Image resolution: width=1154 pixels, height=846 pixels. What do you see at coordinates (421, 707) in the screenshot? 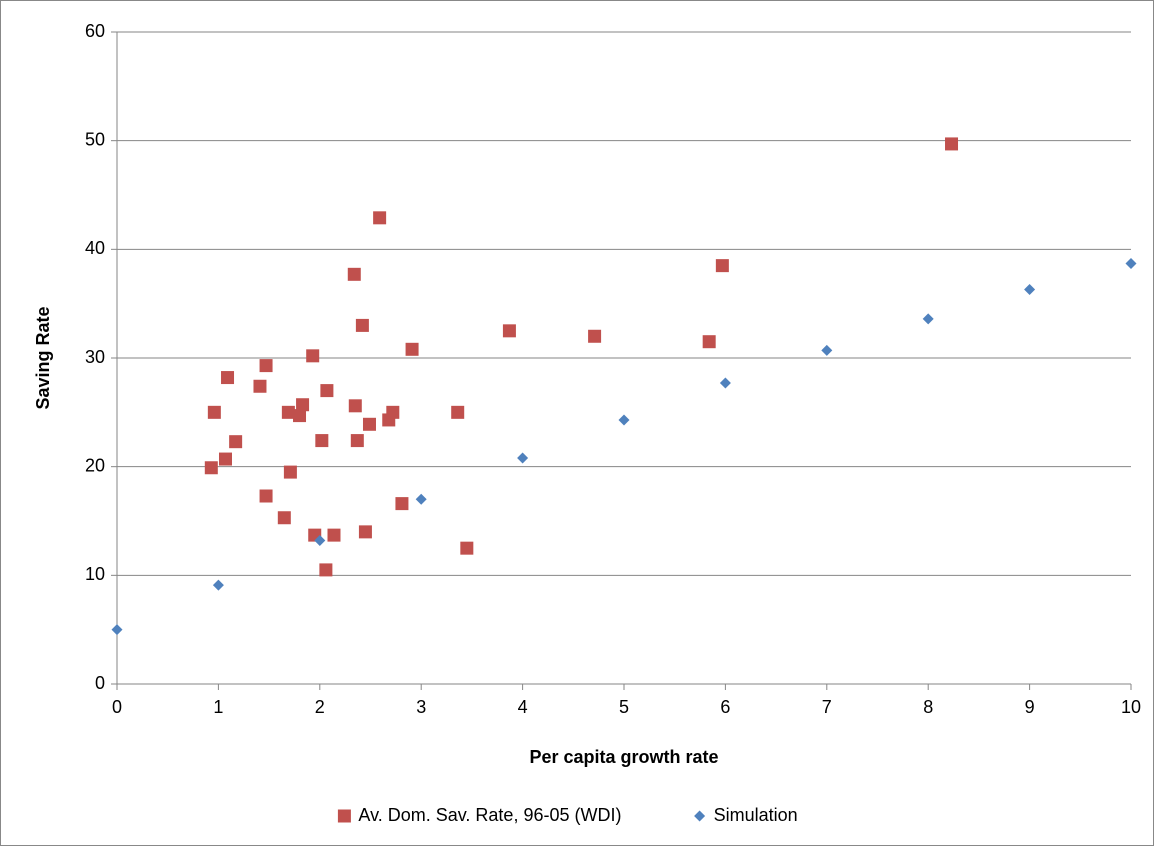
I see `x-tick-label: 3` at bounding box center [421, 707].